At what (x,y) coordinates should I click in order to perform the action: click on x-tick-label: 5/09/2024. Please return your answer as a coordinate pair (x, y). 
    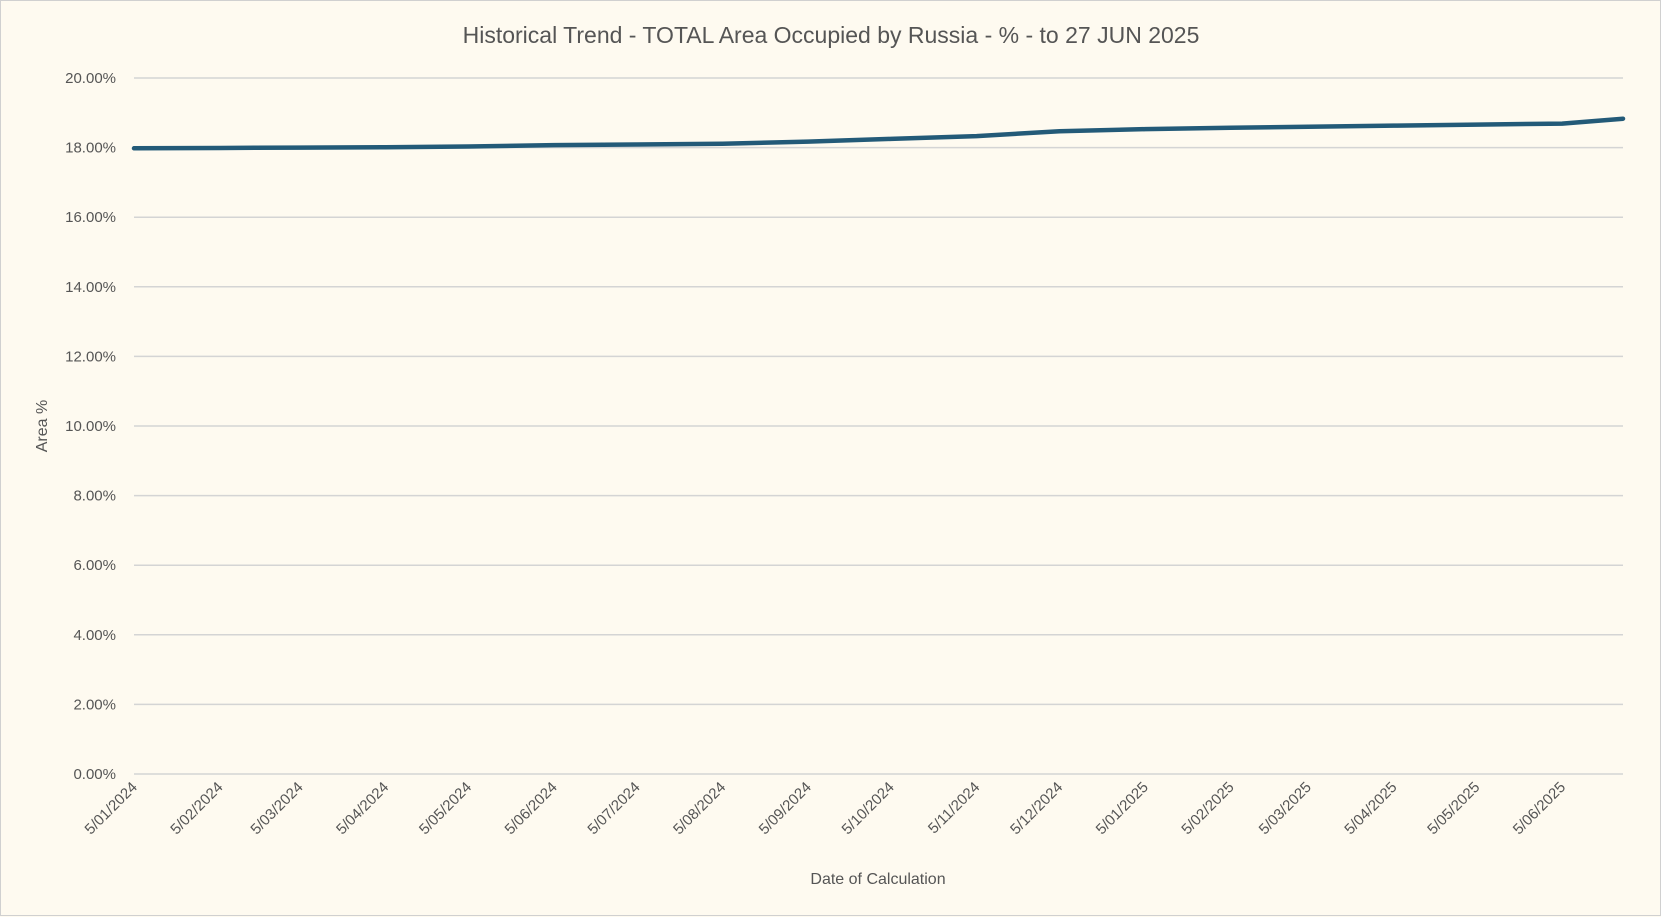
    Looking at the image, I should click on (785, 808).